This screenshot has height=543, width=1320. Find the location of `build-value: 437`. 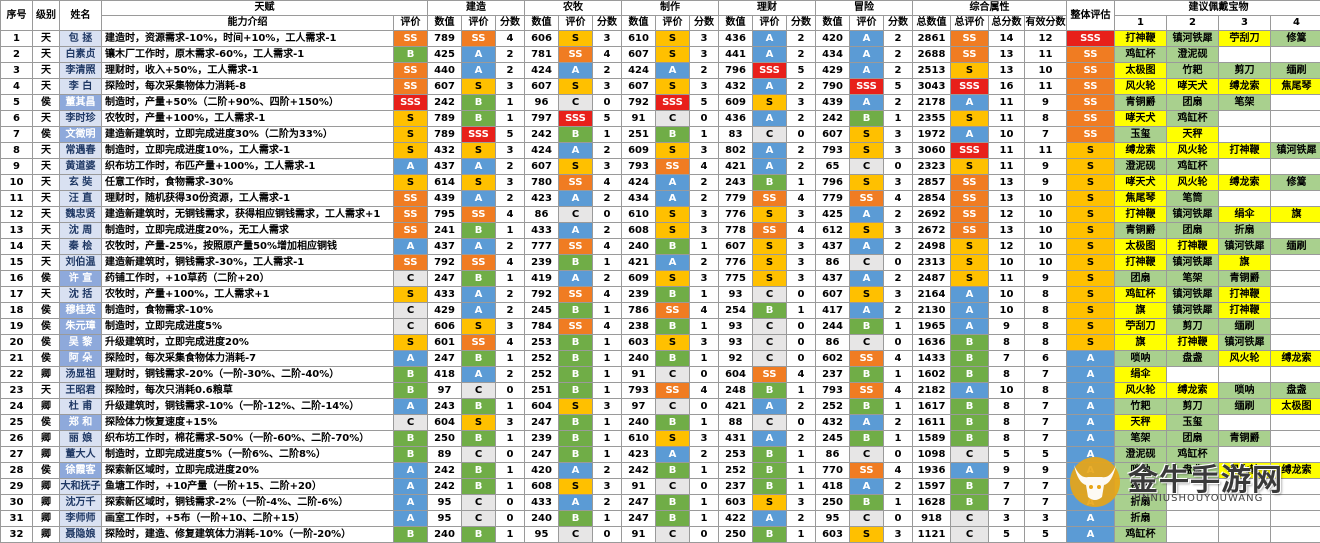

build-value: 437 is located at coordinates (445, 247).